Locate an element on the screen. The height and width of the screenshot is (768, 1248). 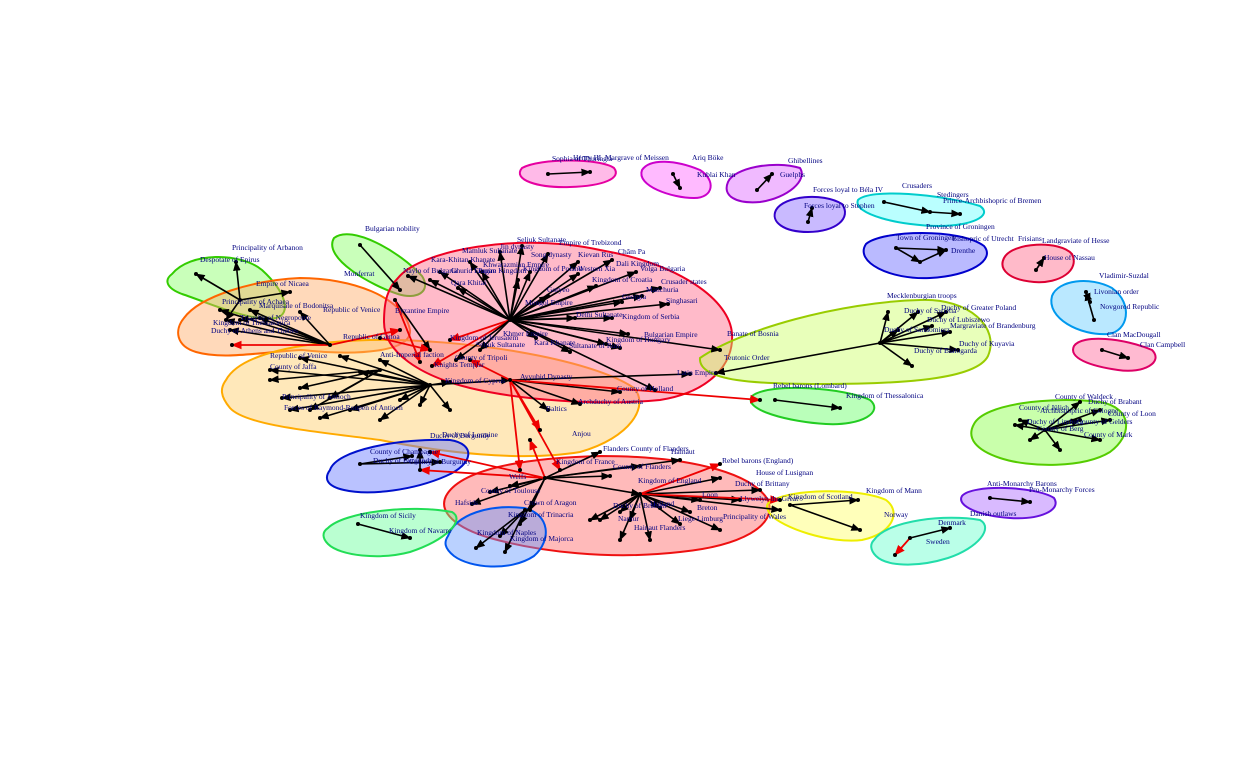
node-label: Sweden is located at coordinates (938, 541).